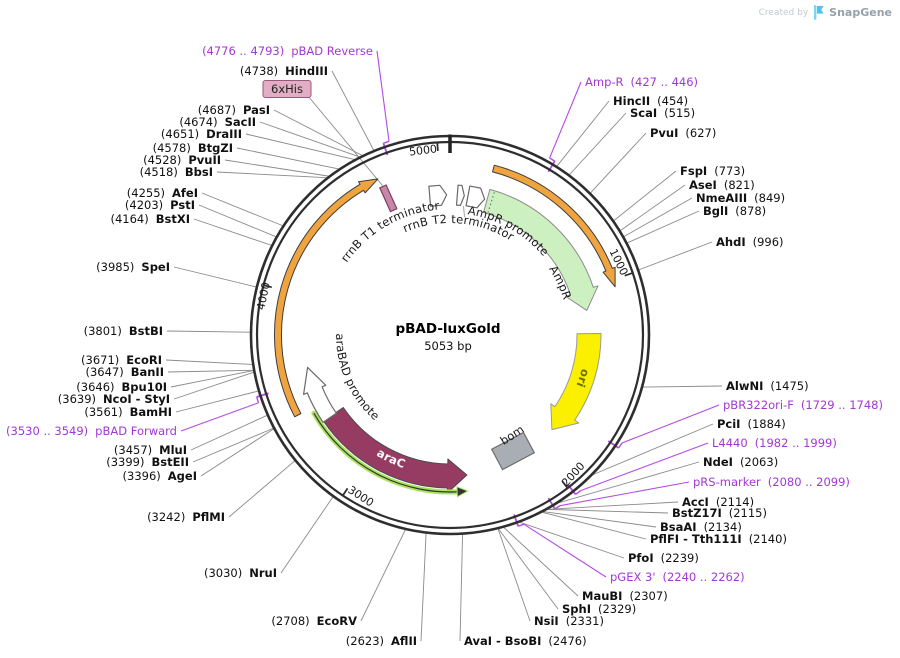 The height and width of the screenshot is (658, 900). What do you see at coordinates (233, 445) in the screenshot?
I see `site-leader-BstEII` at bounding box center [233, 445].